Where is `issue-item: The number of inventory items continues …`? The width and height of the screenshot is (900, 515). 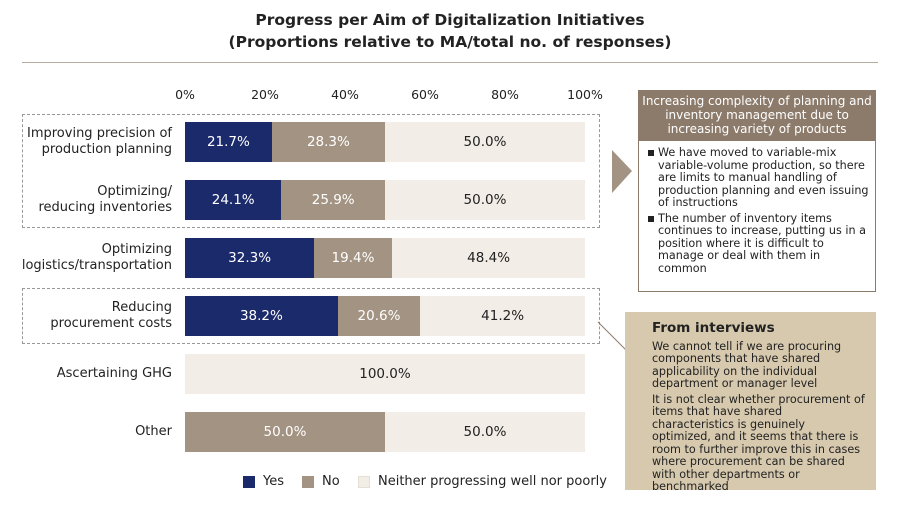 issue-item: The number of inventory items continues … is located at coordinates (758, 243).